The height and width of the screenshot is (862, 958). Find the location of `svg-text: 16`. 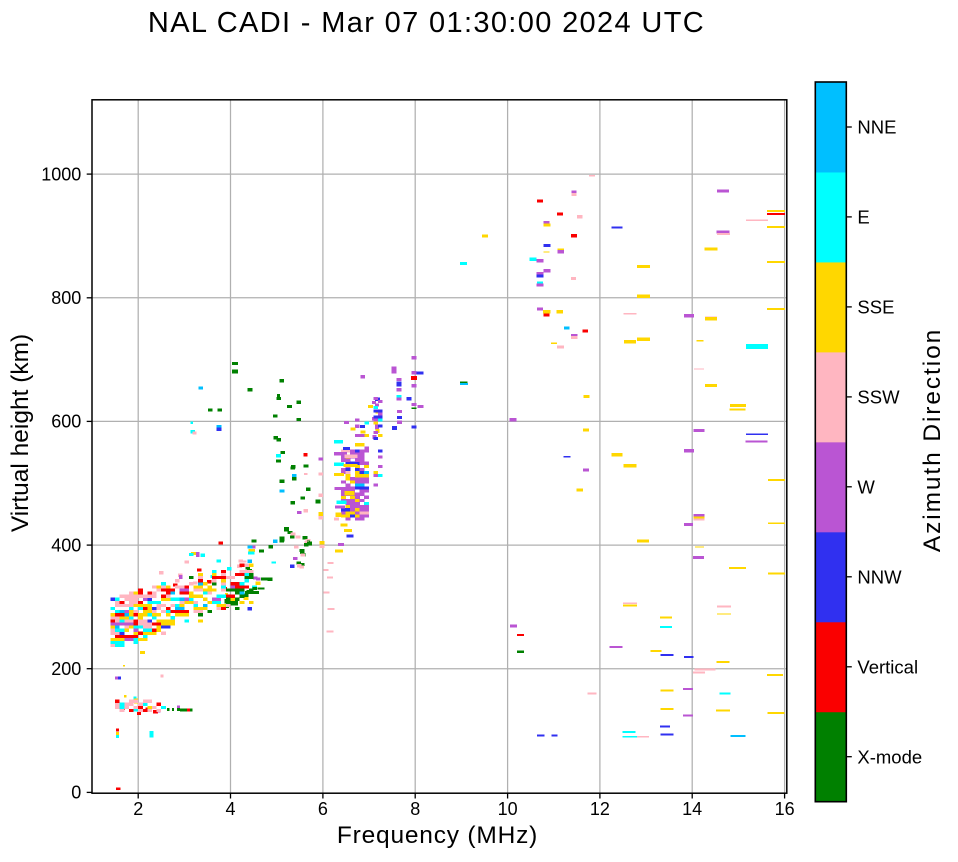

svg-text: 16 is located at coordinates (785, 809).